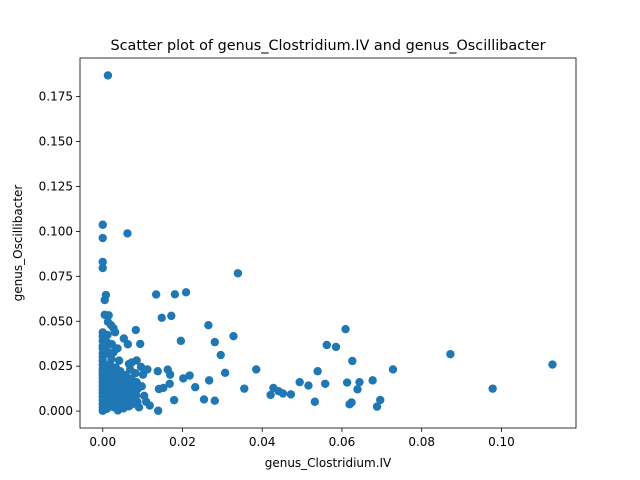 The height and width of the screenshot is (480, 640). Describe the element at coordinates (102, 442) in the screenshot. I see `x-tick-label: 0.00` at that location.